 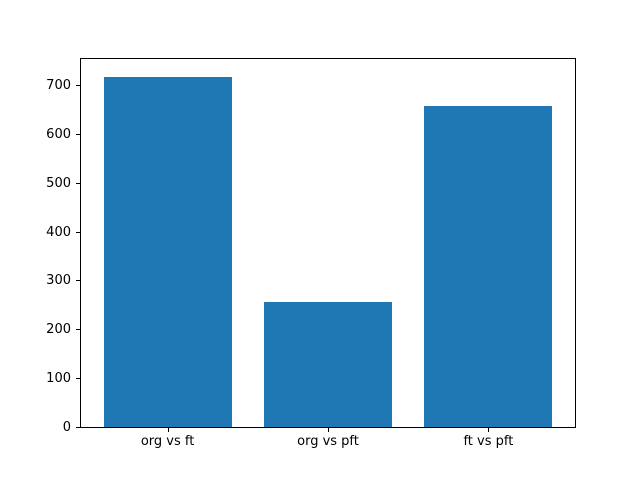 I want to click on y-tick-label: 600, so click(x=58, y=134).